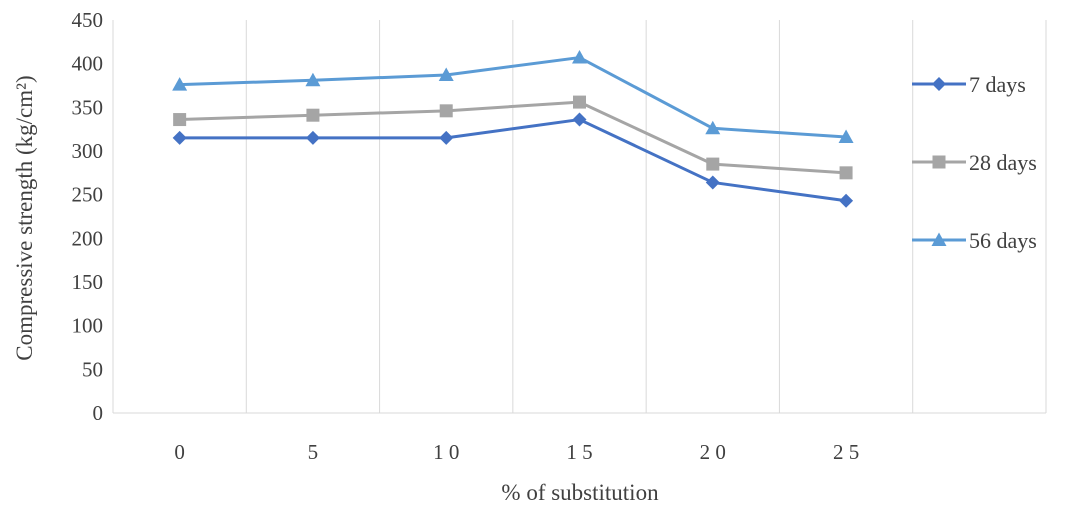 This screenshot has height=511, width=1070. What do you see at coordinates (1003, 162) in the screenshot?
I see `legend-label: 28 days` at bounding box center [1003, 162].